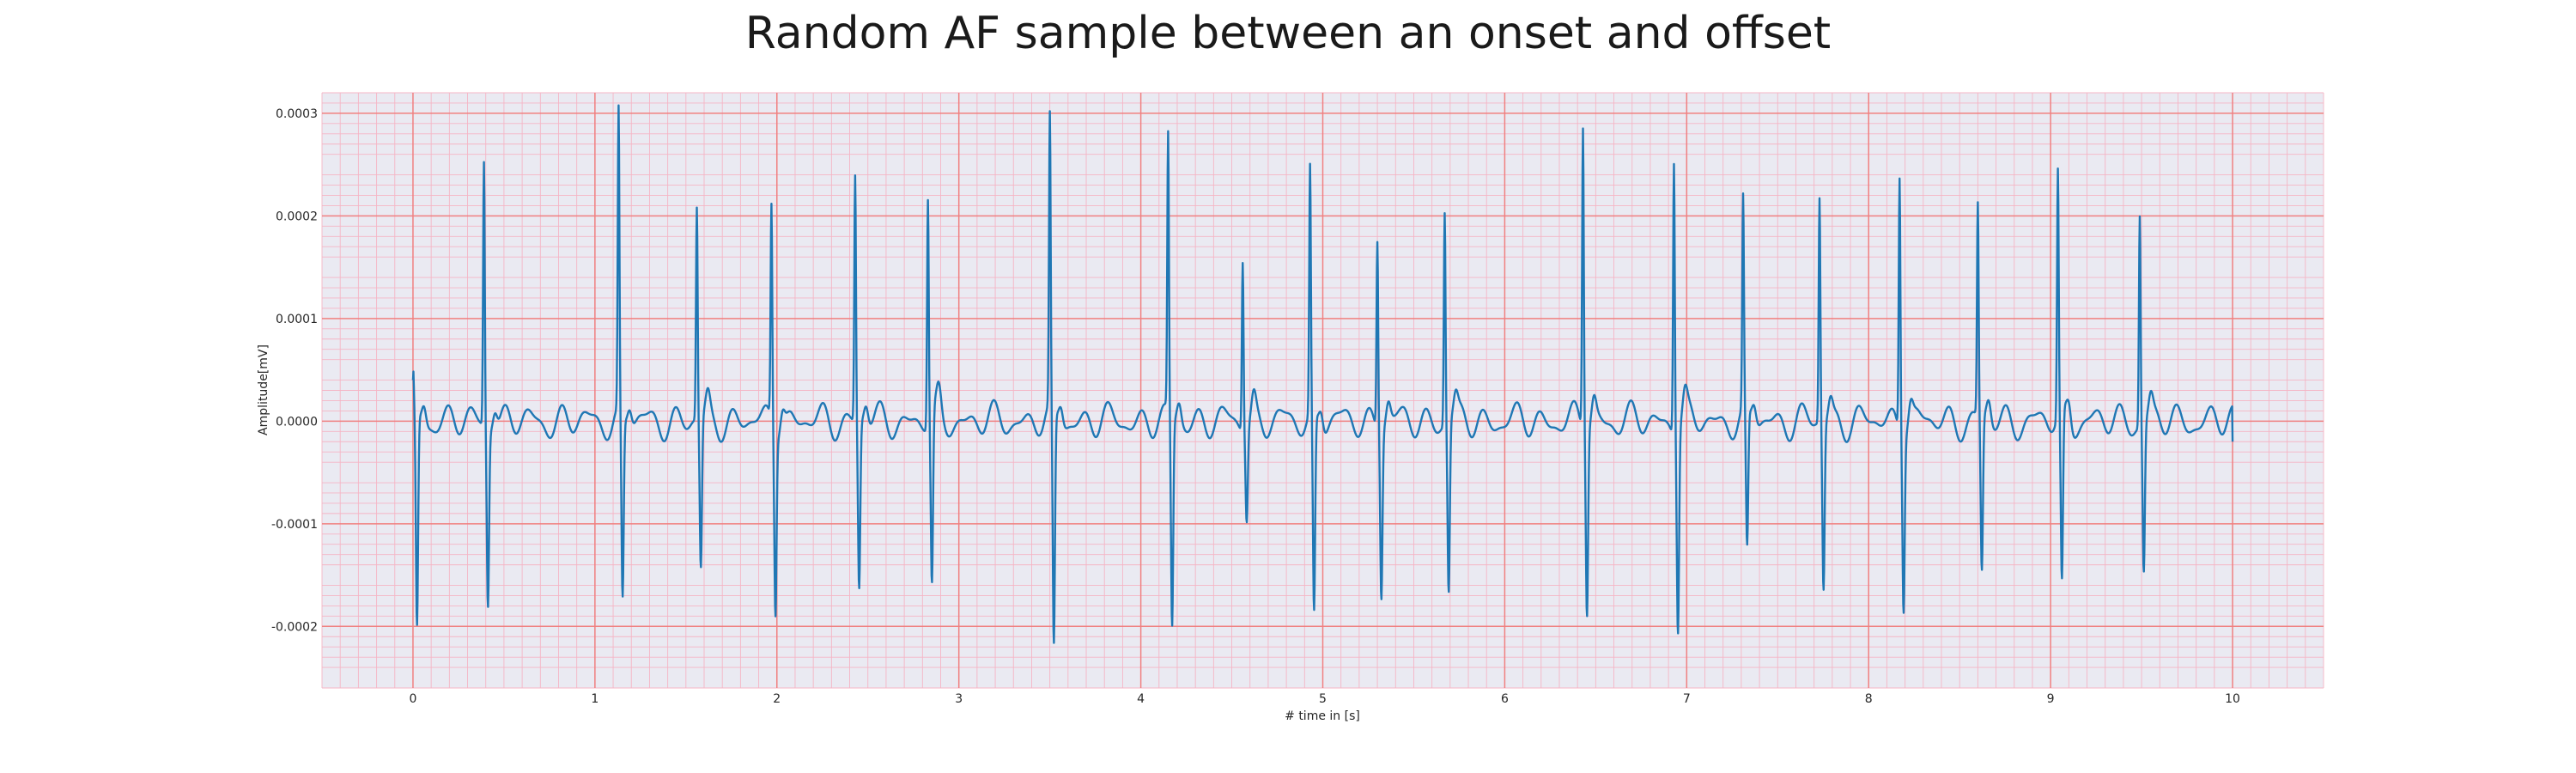  I want to click on x-tick-label: 9, so click(2051, 699).